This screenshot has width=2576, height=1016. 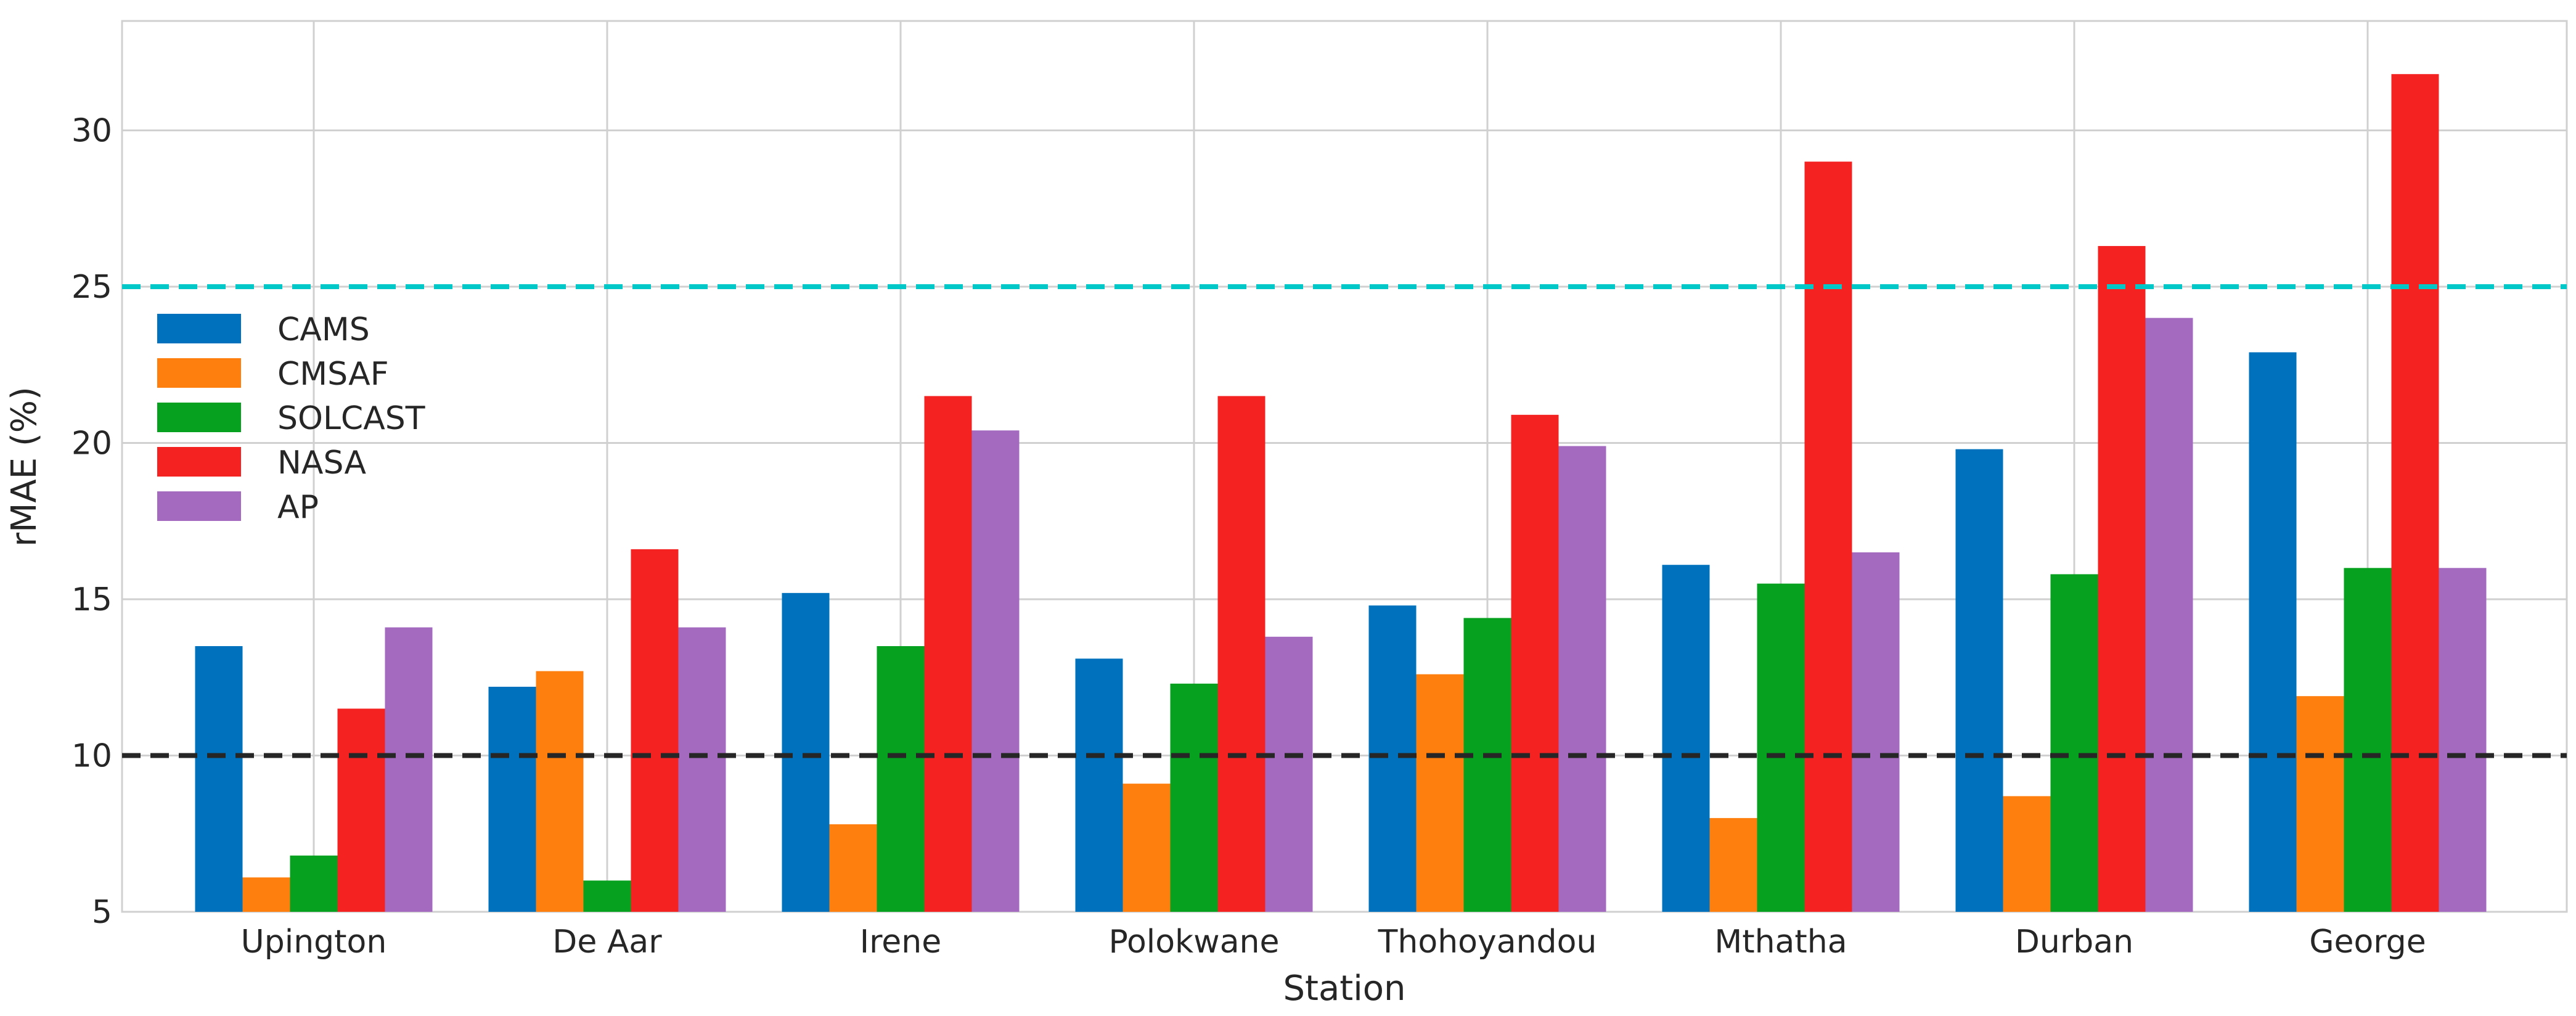 I want to click on bar-solcast-thohoyandou, so click(x=1487, y=765).